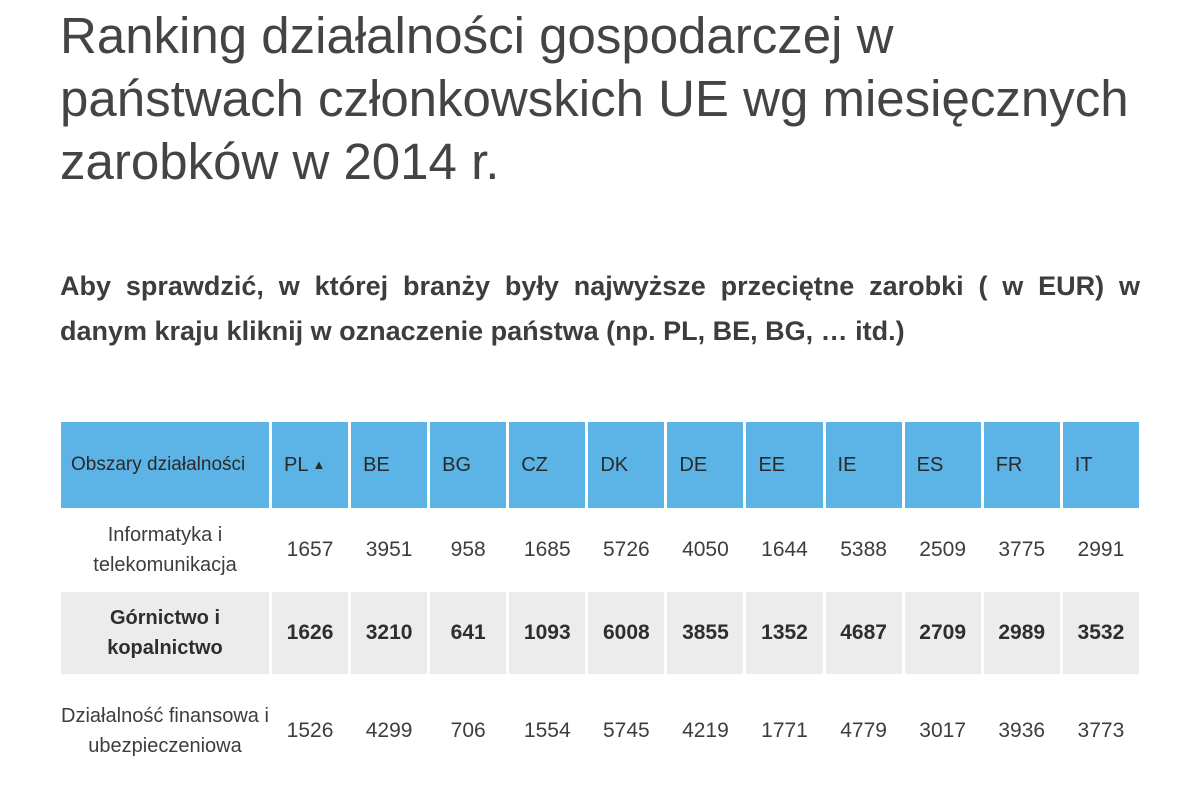 This screenshot has height=788, width=1200. What do you see at coordinates (705, 633) in the screenshot?
I see `table-cell: 3855` at bounding box center [705, 633].